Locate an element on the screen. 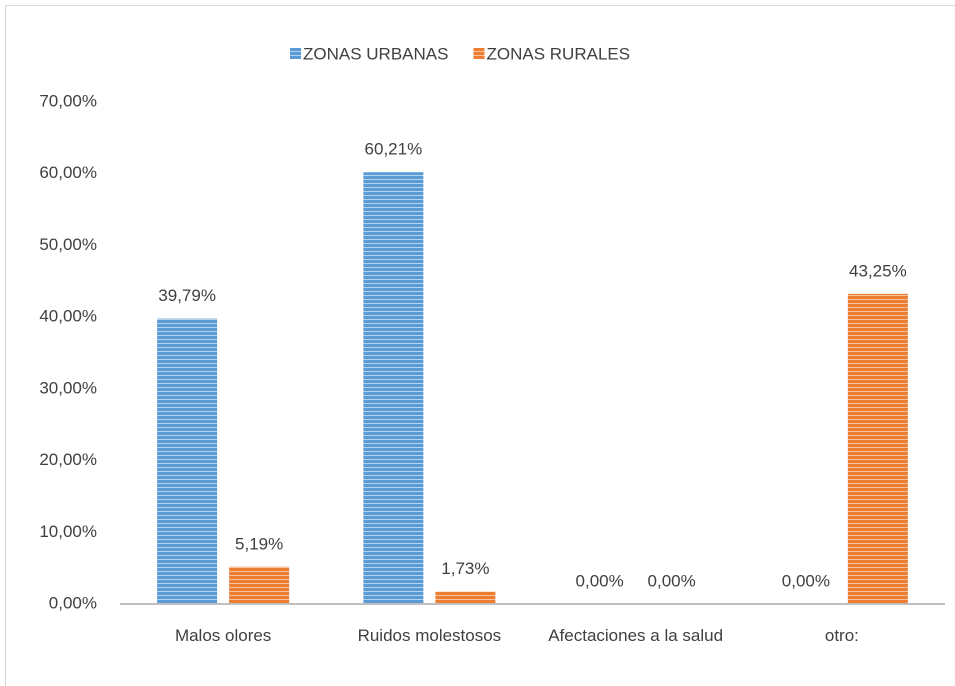 The image size is (955, 686). y-tick-label: 40,00% is located at coordinates (68, 316).